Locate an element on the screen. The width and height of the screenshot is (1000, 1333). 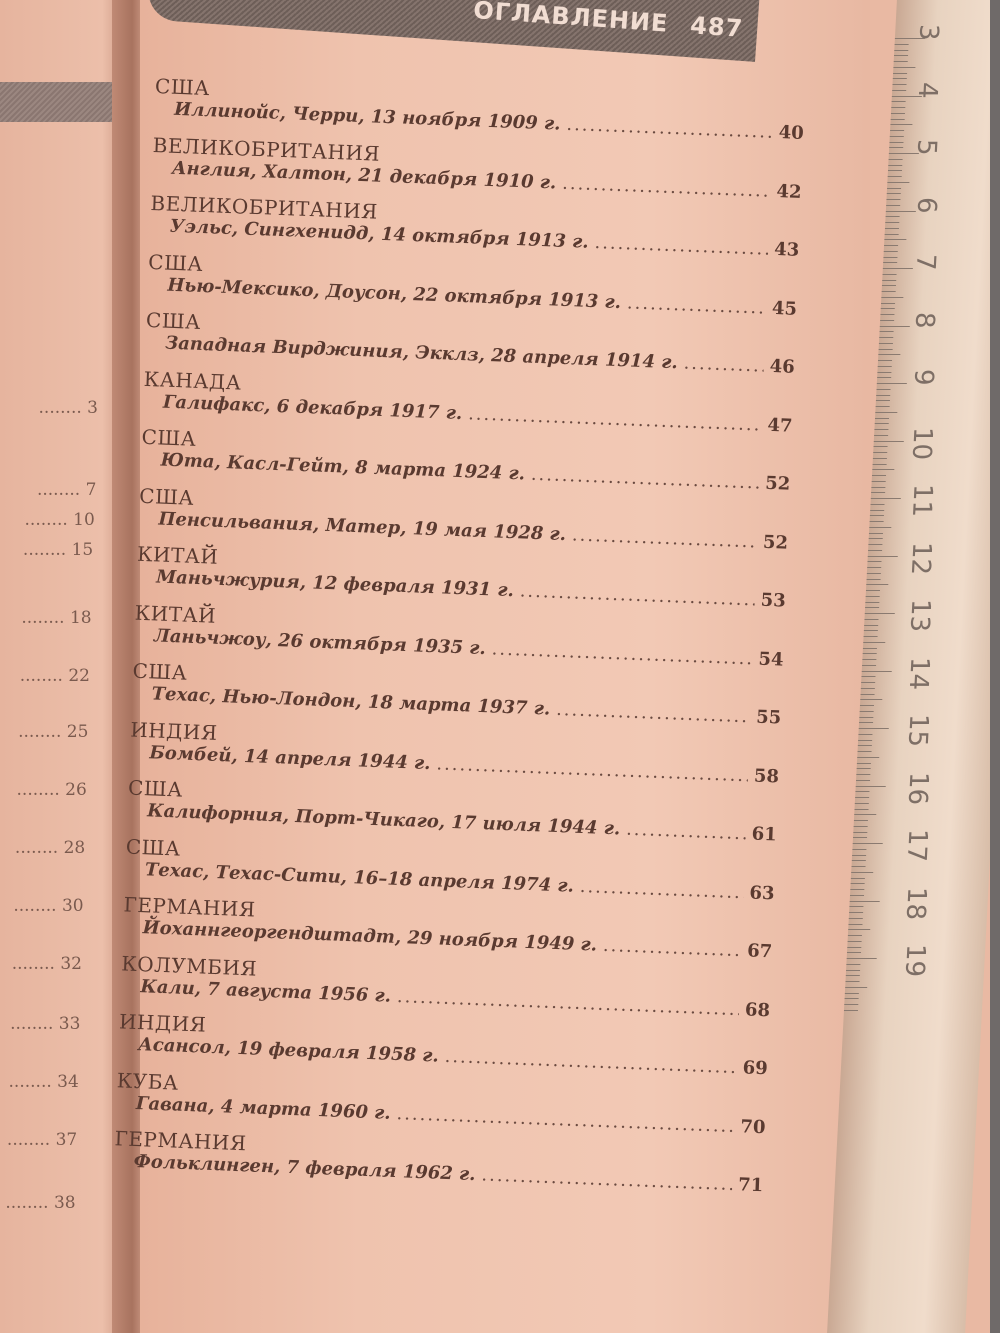
ruler-number: 7 is located at coordinates (925, 262).